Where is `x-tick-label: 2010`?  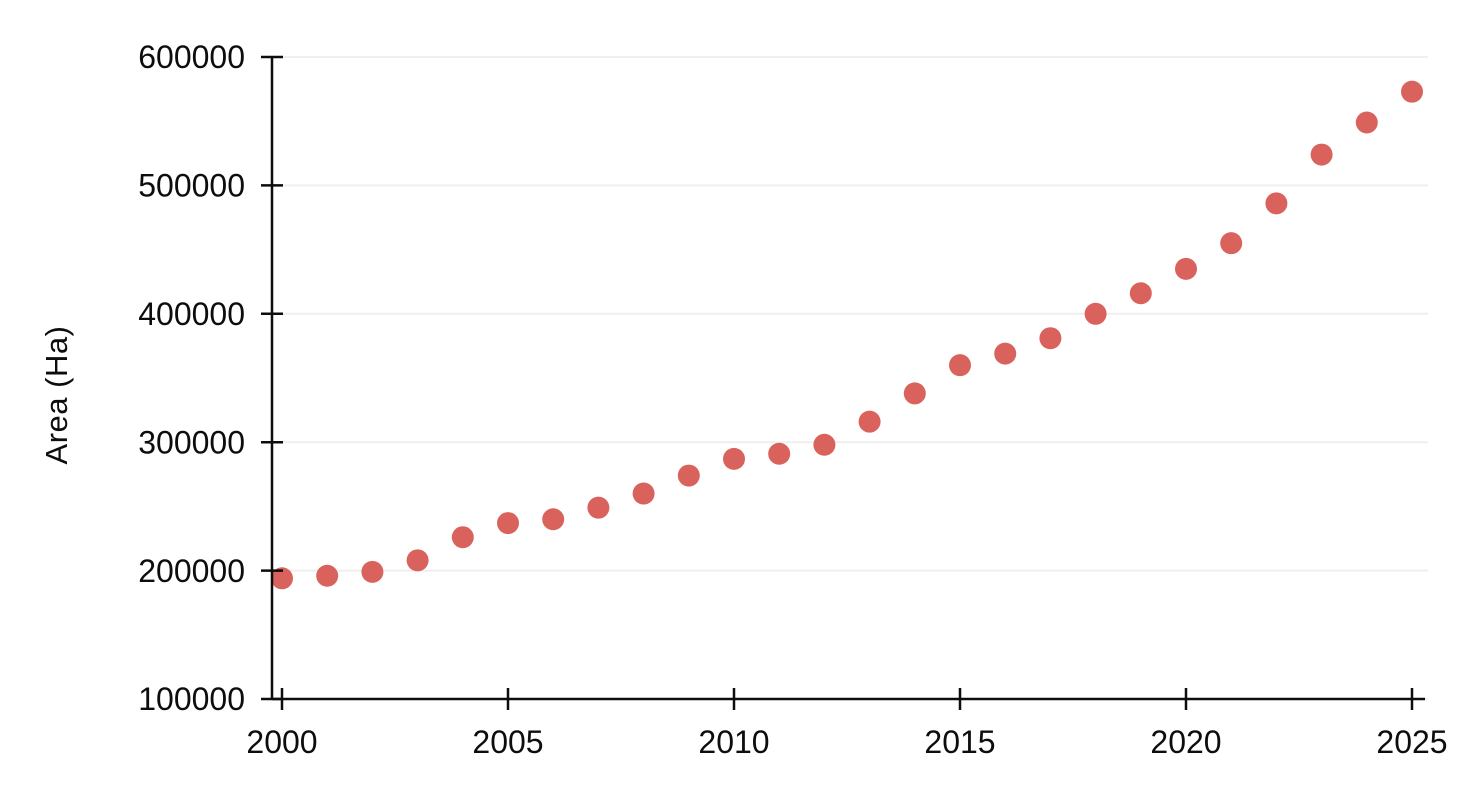
x-tick-label: 2010 is located at coordinates (733, 742).